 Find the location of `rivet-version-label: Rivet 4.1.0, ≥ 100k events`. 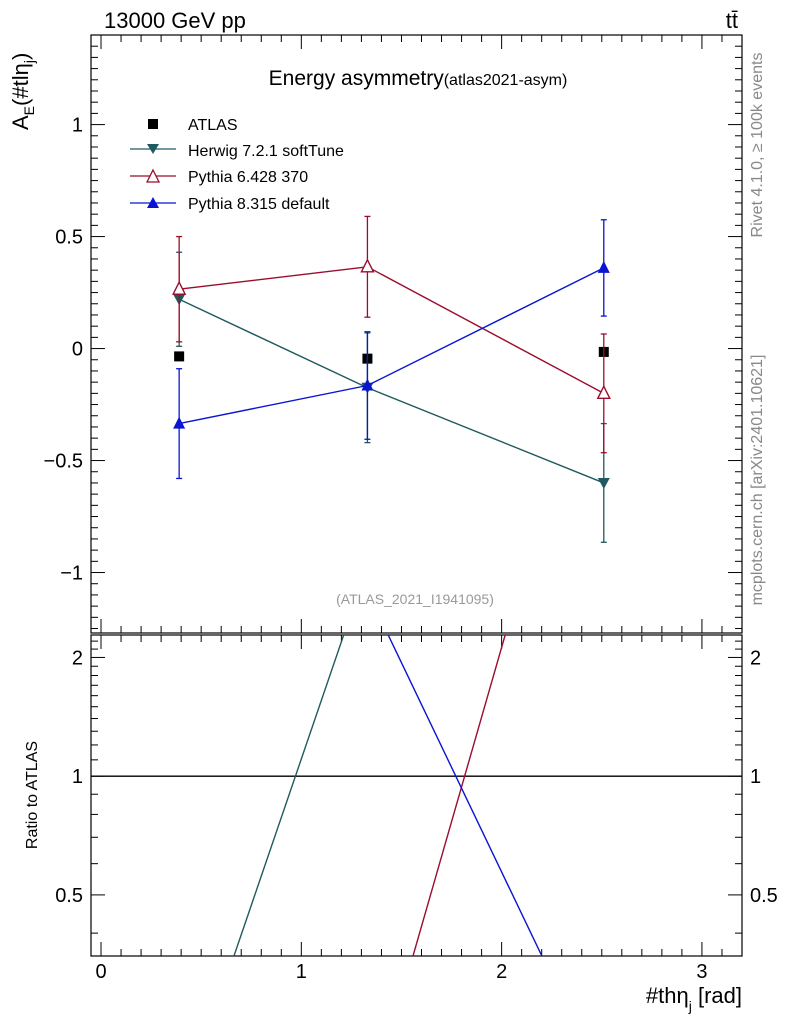

rivet-version-label: Rivet 4.1.0, ≥ 100k events is located at coordinates (757, 145).